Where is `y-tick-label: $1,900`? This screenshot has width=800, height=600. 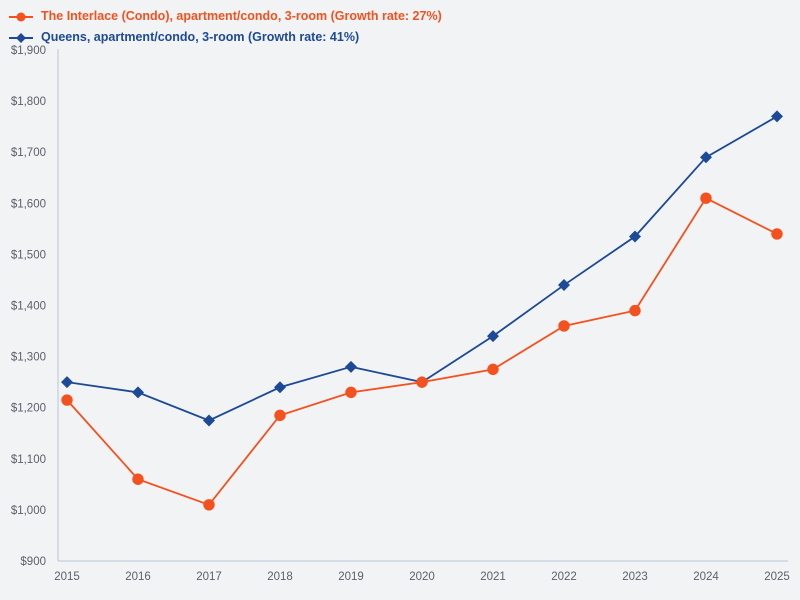 y-tick-label: $1,900 is located at coordinates (28, 51).